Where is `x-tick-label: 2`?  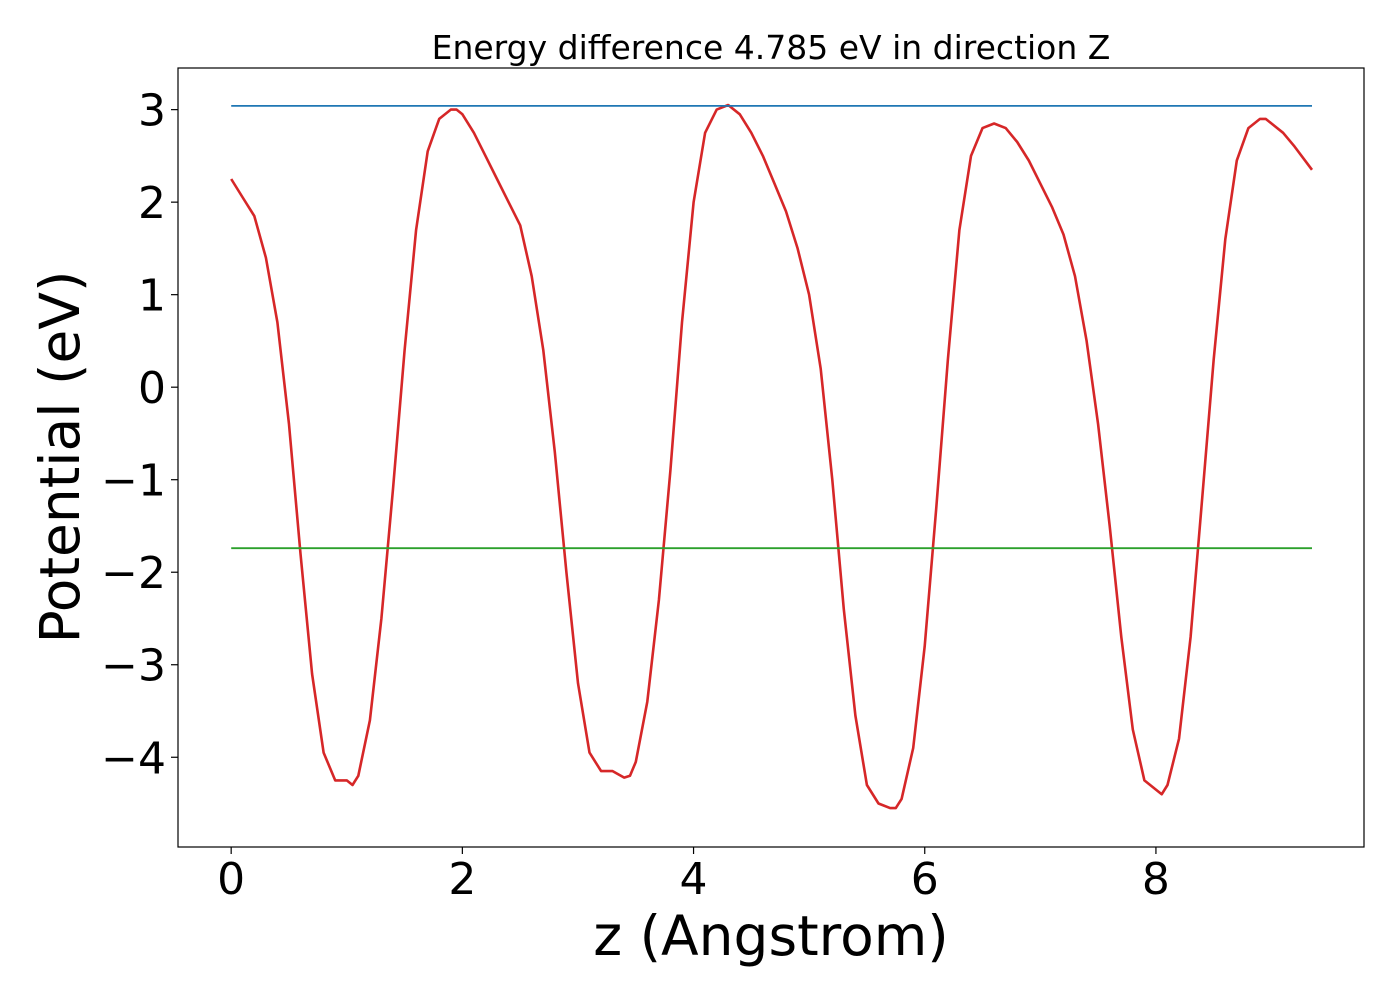
x-tick-label: 2 is located at coordinates (462, 879).